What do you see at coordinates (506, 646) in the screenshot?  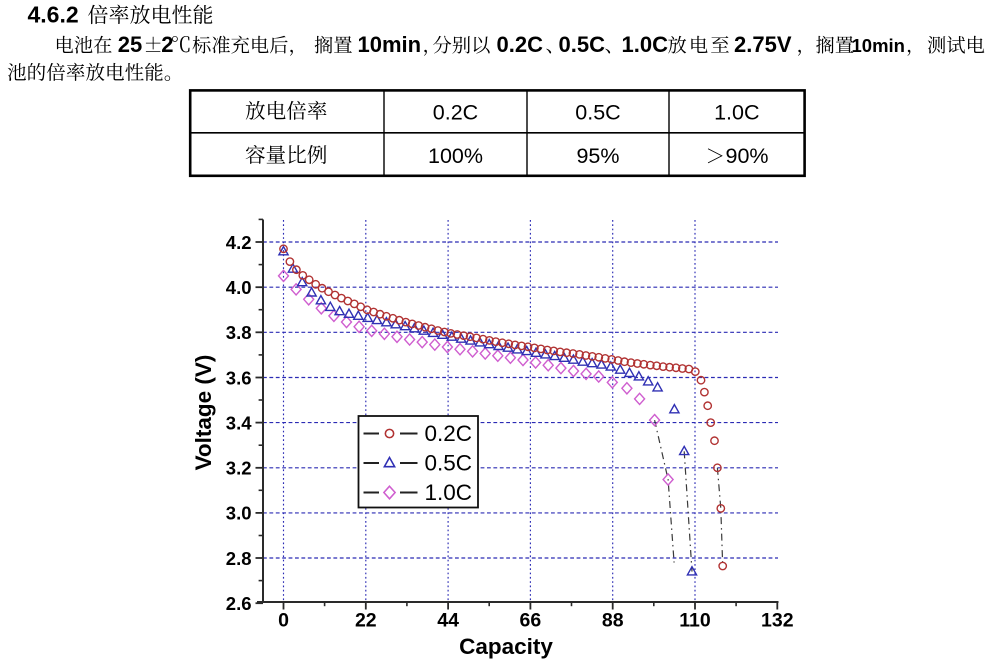 I see `svg-text: Capacity` at bounding box center [506, 646].